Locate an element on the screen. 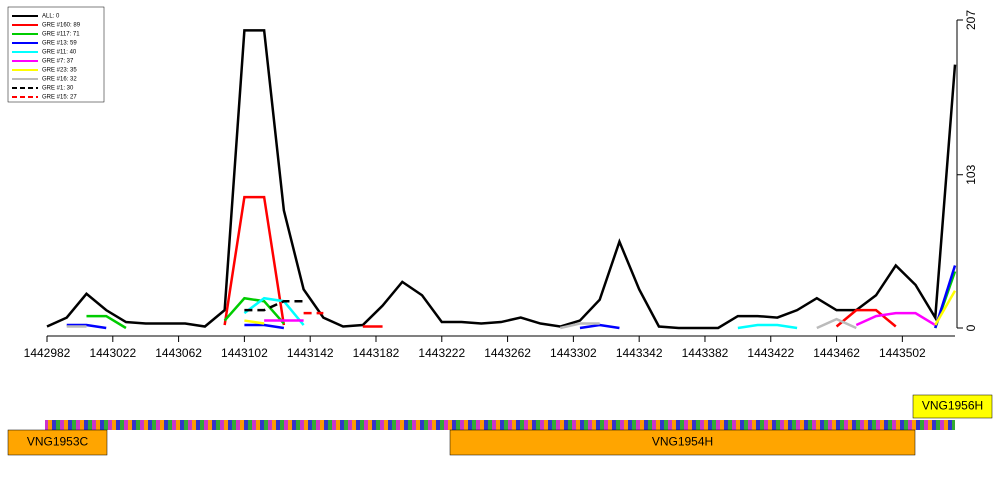 This screenshot has width=1000, height=500. x-tick-label: 1443382 is located at coordinates (705, 353).